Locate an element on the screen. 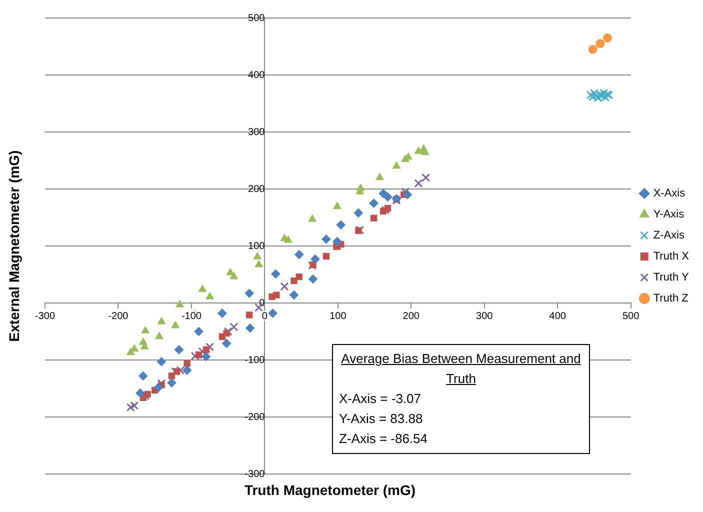  y-tick-label: 300 is located at coordinates (257, 132).